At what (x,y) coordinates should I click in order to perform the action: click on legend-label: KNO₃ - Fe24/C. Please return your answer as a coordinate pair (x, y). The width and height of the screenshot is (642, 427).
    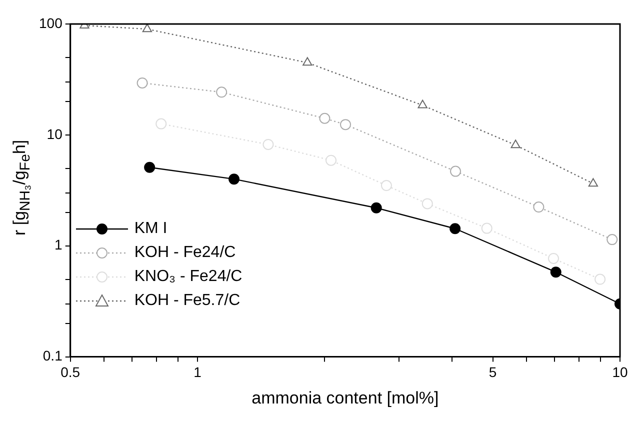
    Looking at the image, I should click on (188, 277).